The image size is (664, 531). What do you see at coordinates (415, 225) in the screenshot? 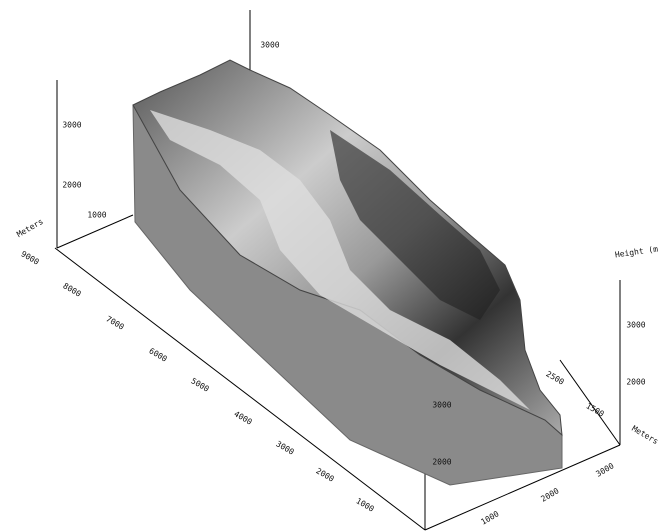
I see `ridge-shadow` at bounding box center [415, 225].